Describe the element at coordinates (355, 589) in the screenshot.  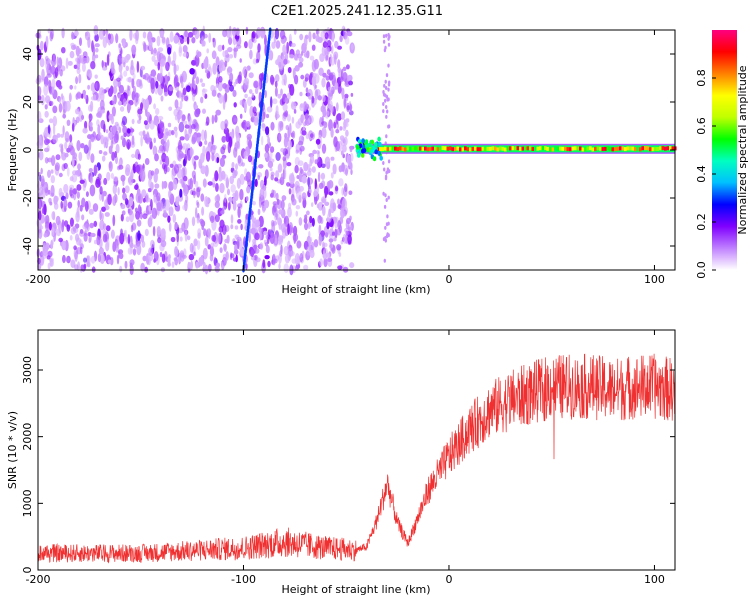
I see `snr-x-label: Height of straight line (km)` at that location.